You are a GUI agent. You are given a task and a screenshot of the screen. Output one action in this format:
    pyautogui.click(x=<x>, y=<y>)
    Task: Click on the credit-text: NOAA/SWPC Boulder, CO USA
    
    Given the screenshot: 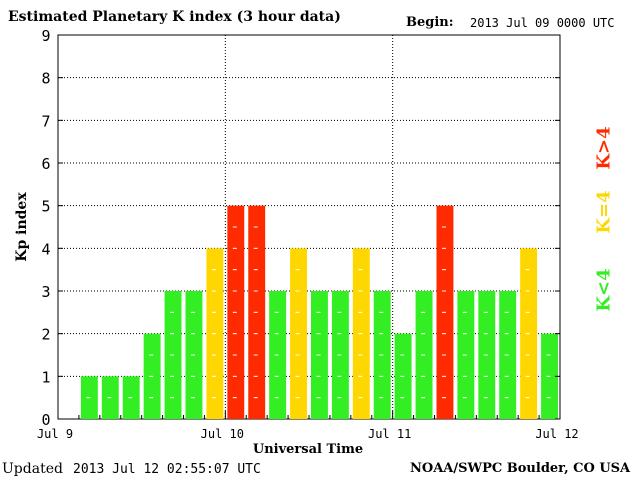 What is the action you would take?
    pyautogui.click(x=520, y=468)
    